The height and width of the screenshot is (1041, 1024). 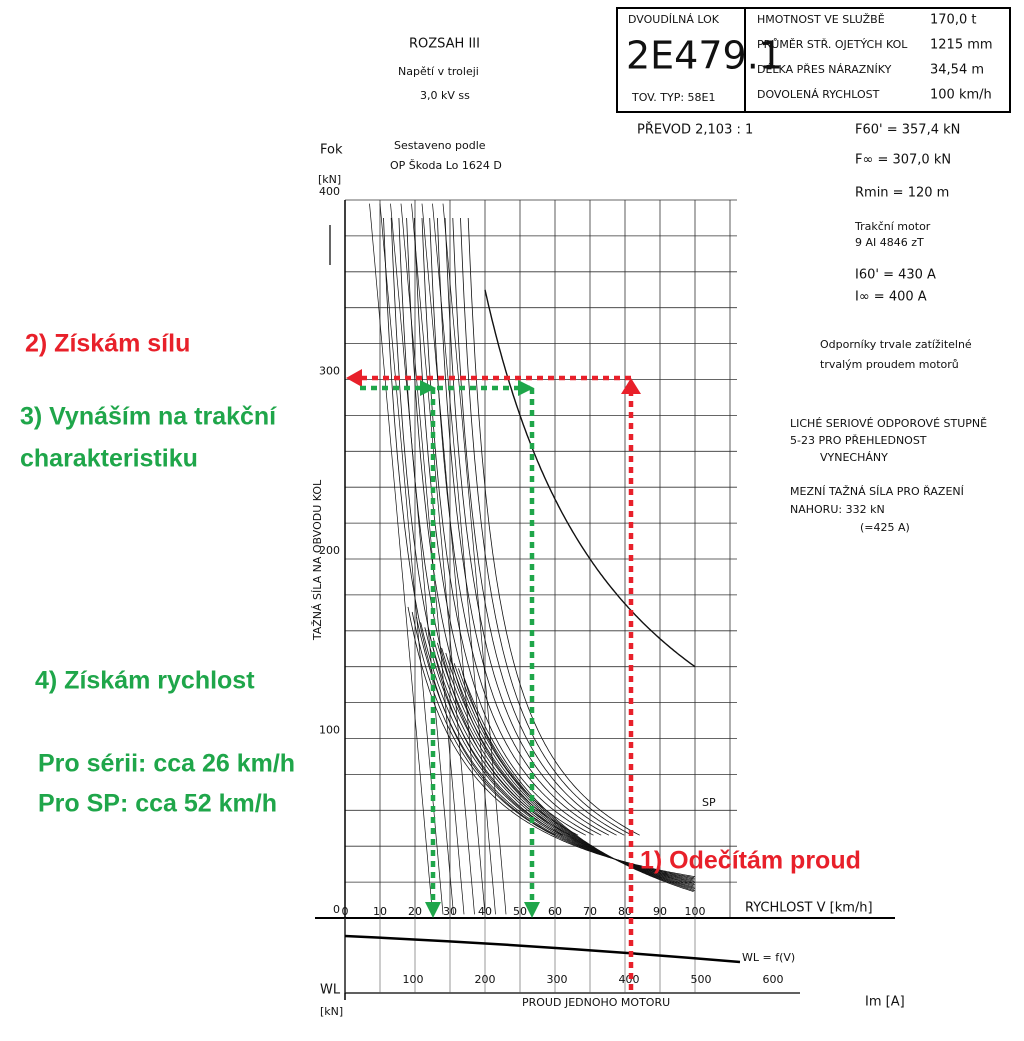 What do you see at coordinates (809, 908) in the screenshot?
I see `label: RYCHLOST V [km/h]` at bounding box center [809, 908].